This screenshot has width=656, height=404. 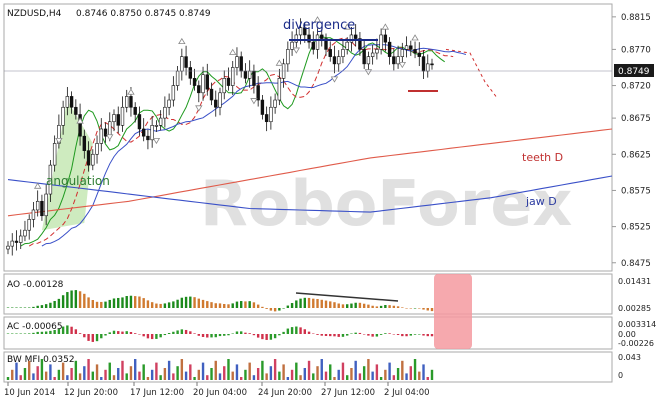 What do you see at coordinates (471, 72) in the screenshot?
I see `projection-line` at bounding box center [471, 72].